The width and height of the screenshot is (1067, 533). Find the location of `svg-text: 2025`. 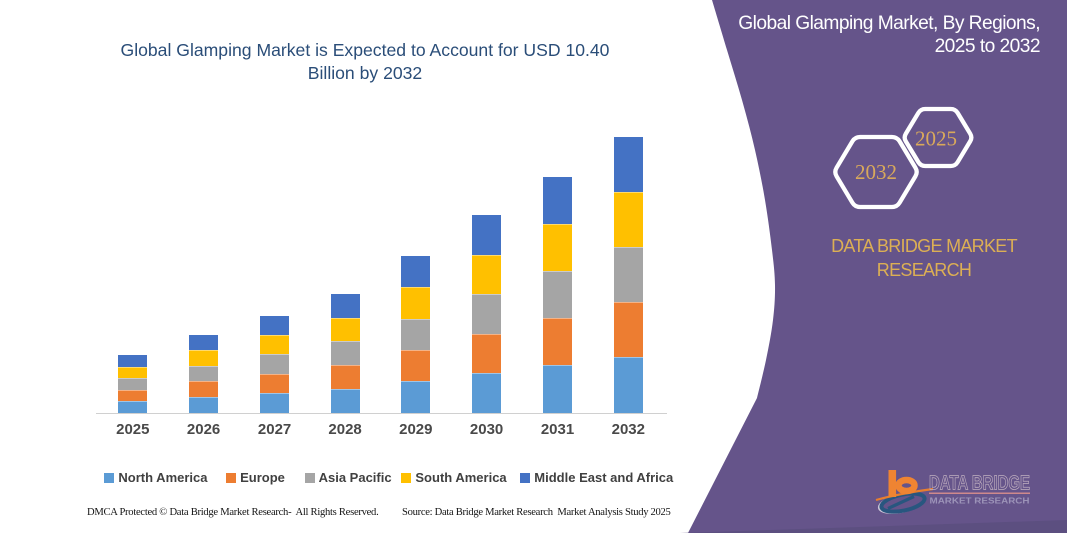

svg-text: 2025 is located at coordinates (936, 139).